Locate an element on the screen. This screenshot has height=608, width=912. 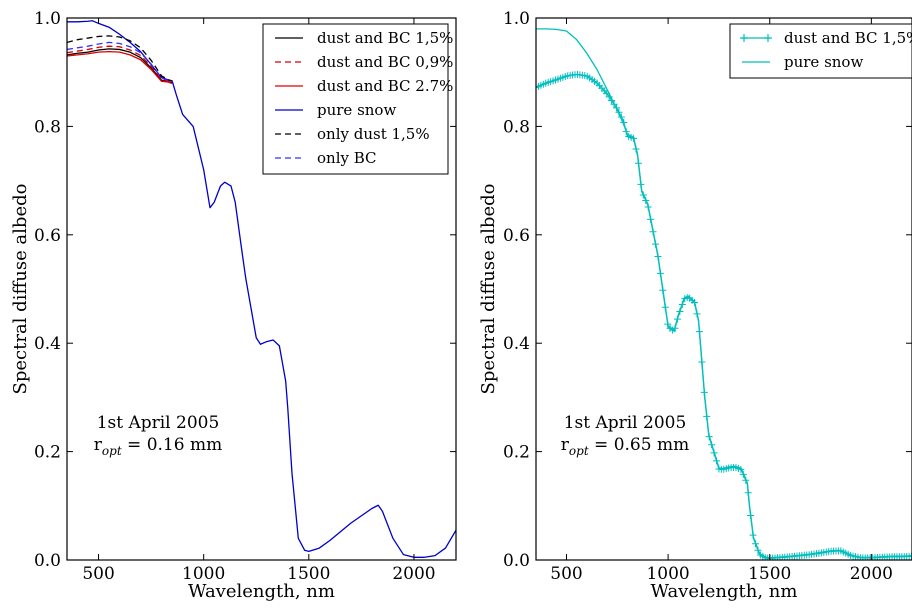
legend-label: only BC is located at coordinates (347, 158).